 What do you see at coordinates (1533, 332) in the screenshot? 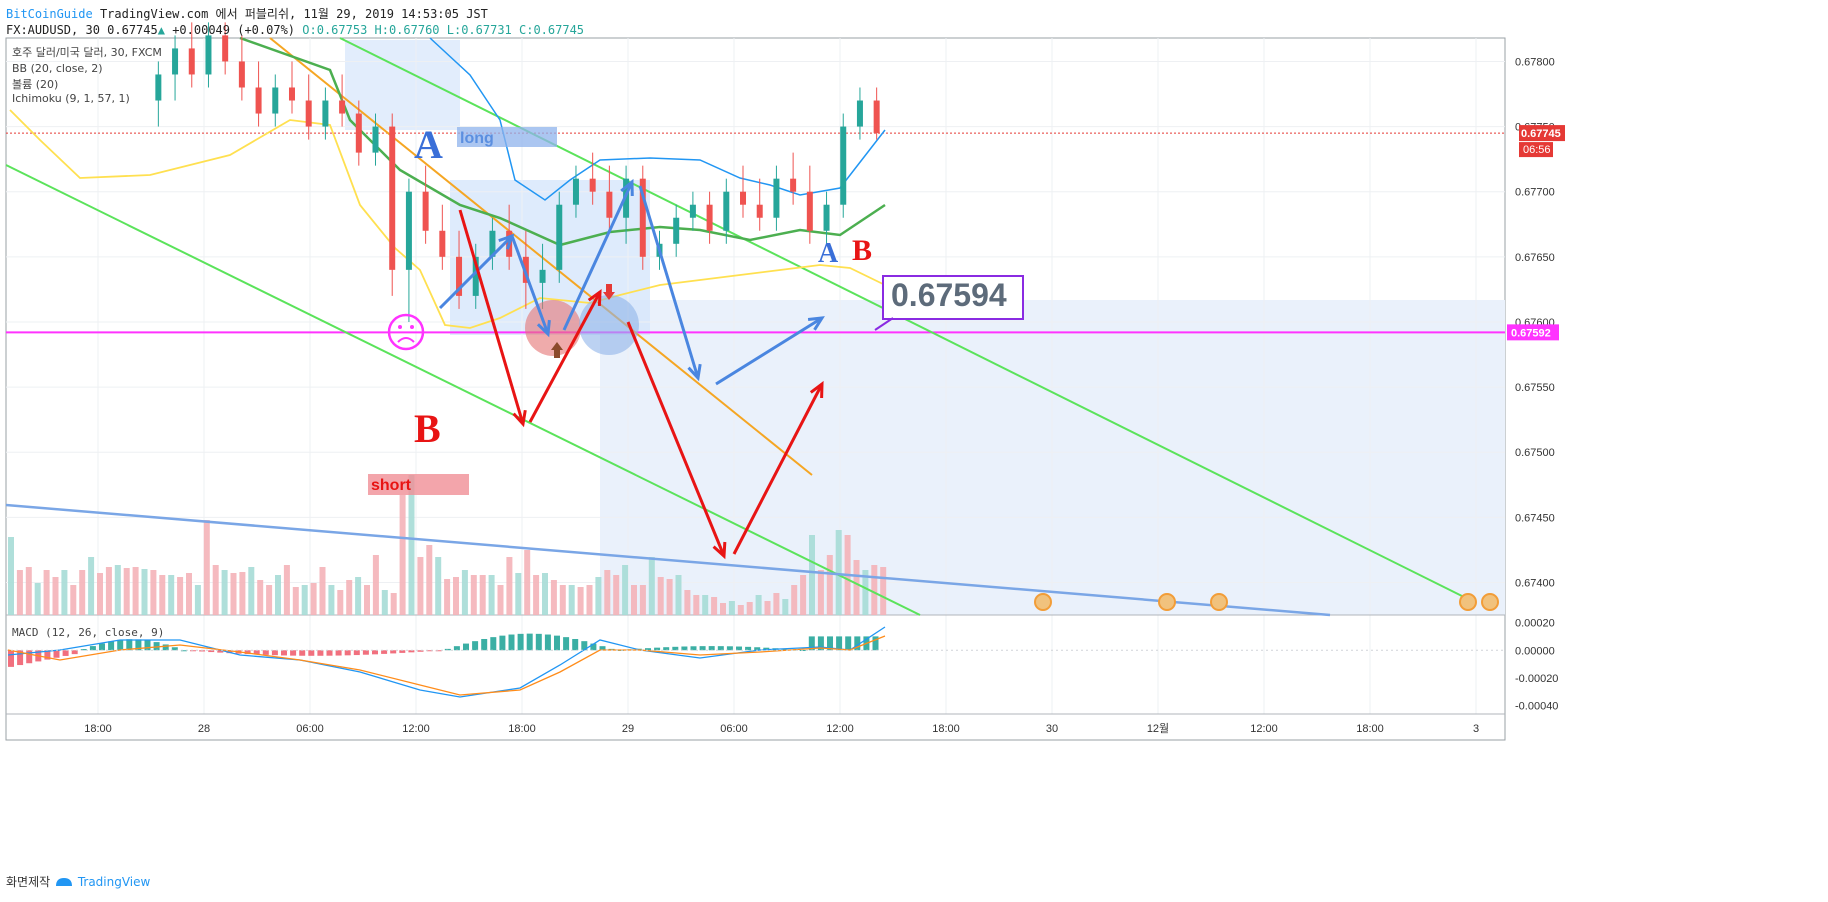
I see `support-price-badge` at bounding box center [1533, 332].